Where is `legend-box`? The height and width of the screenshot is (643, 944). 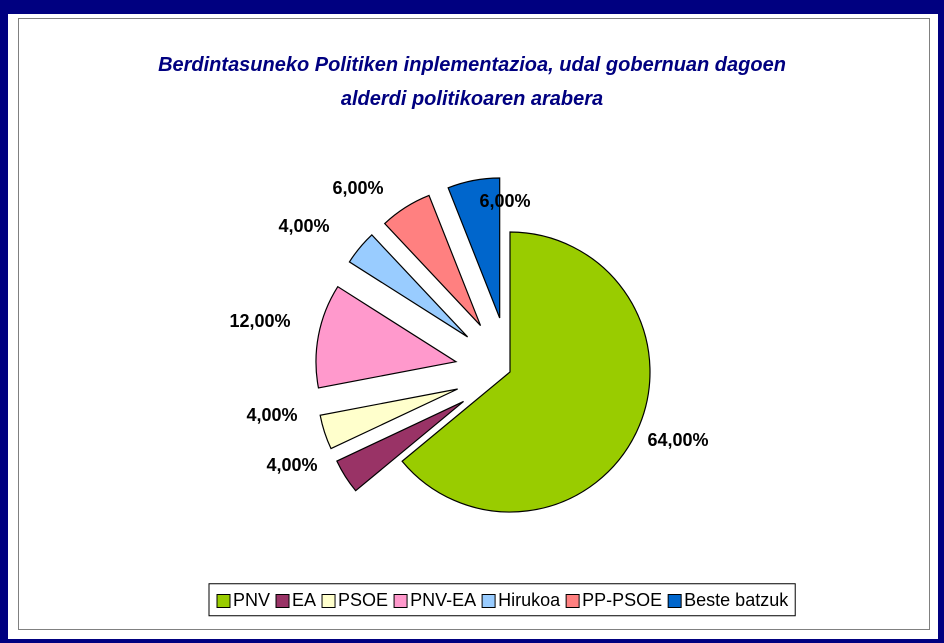
legend-box is located at coordinates (502, 600).